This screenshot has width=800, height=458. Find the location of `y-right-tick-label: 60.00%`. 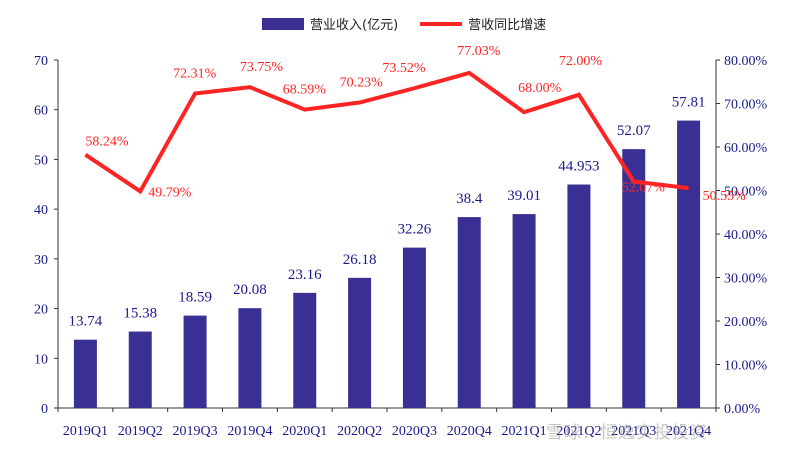

y-right-tick-label: 60.00% is located at coordinates (746, 148).